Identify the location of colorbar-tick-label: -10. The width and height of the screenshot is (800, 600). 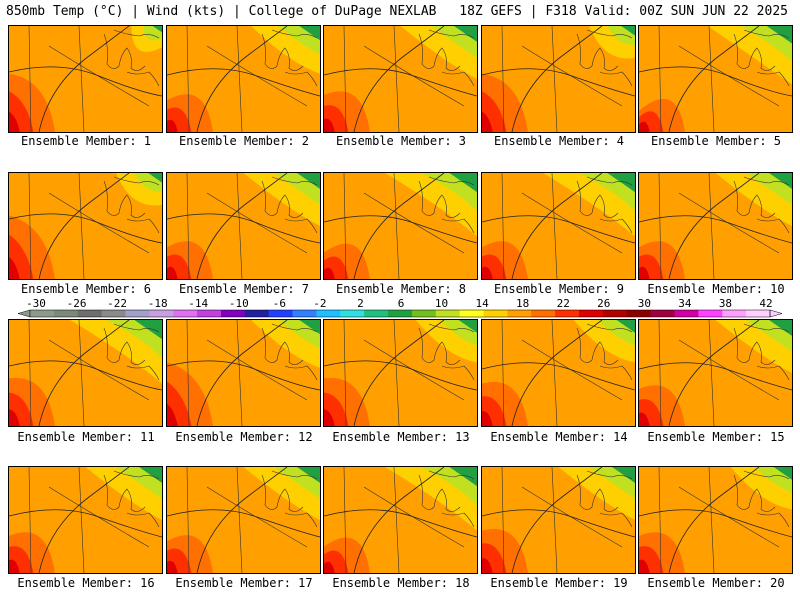
(239, 304).